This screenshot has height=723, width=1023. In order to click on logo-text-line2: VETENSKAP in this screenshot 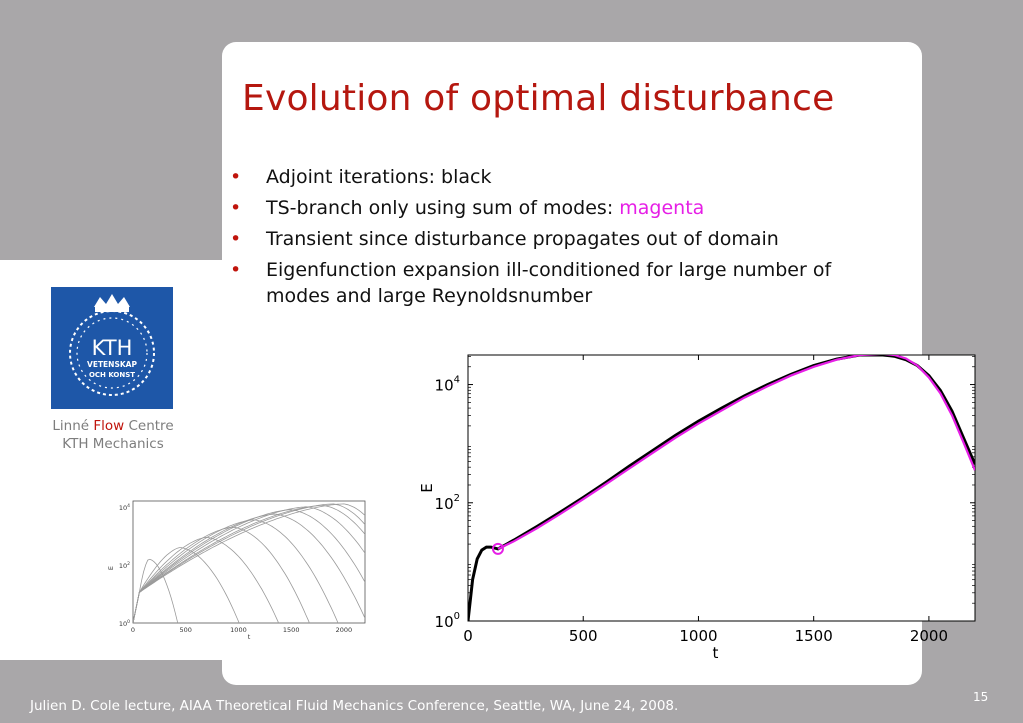, I will do `click(112, 364)`.